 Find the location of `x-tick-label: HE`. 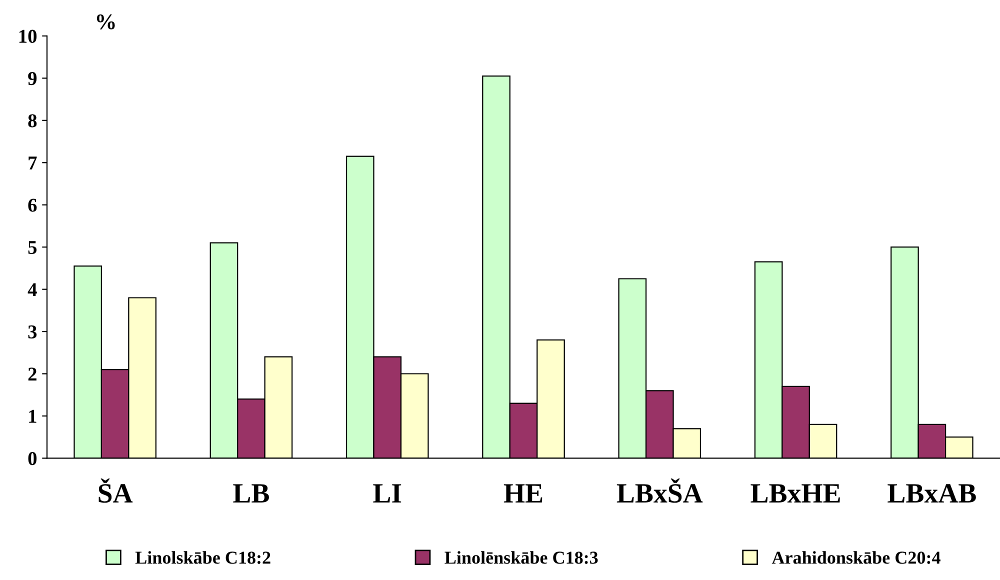

x-tick-label: HE is located at coordinates (523, 493).